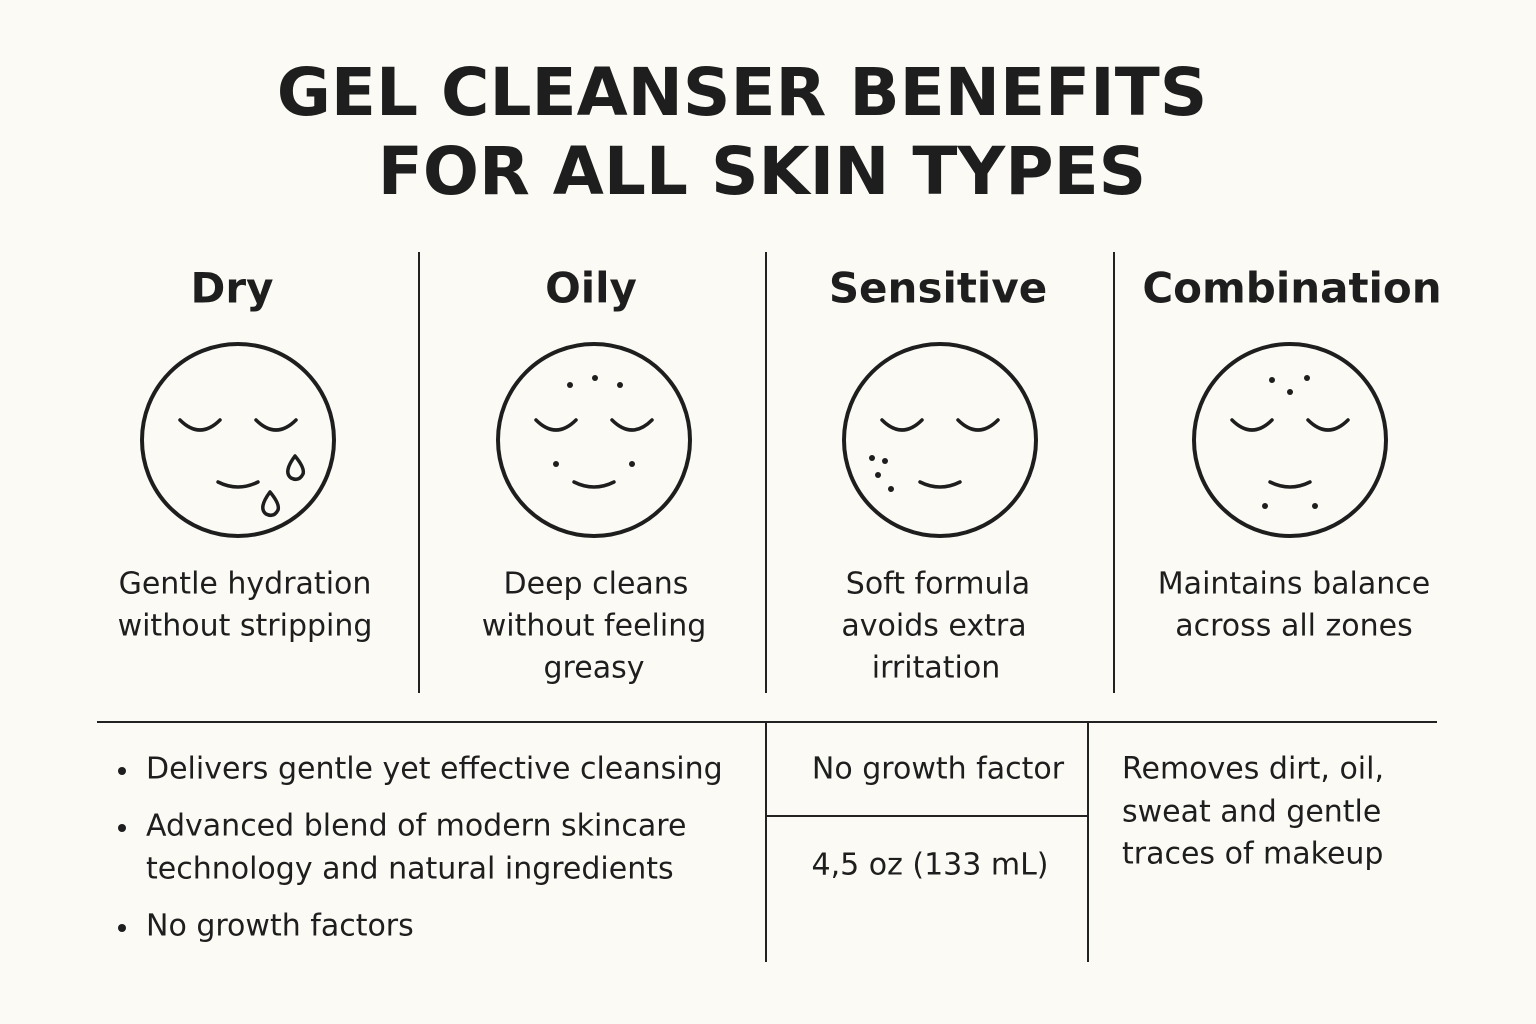 The width and height of the screenshot is (1536, 1024). I want to click on skin-type-name: Combination, so click(1291, 288).